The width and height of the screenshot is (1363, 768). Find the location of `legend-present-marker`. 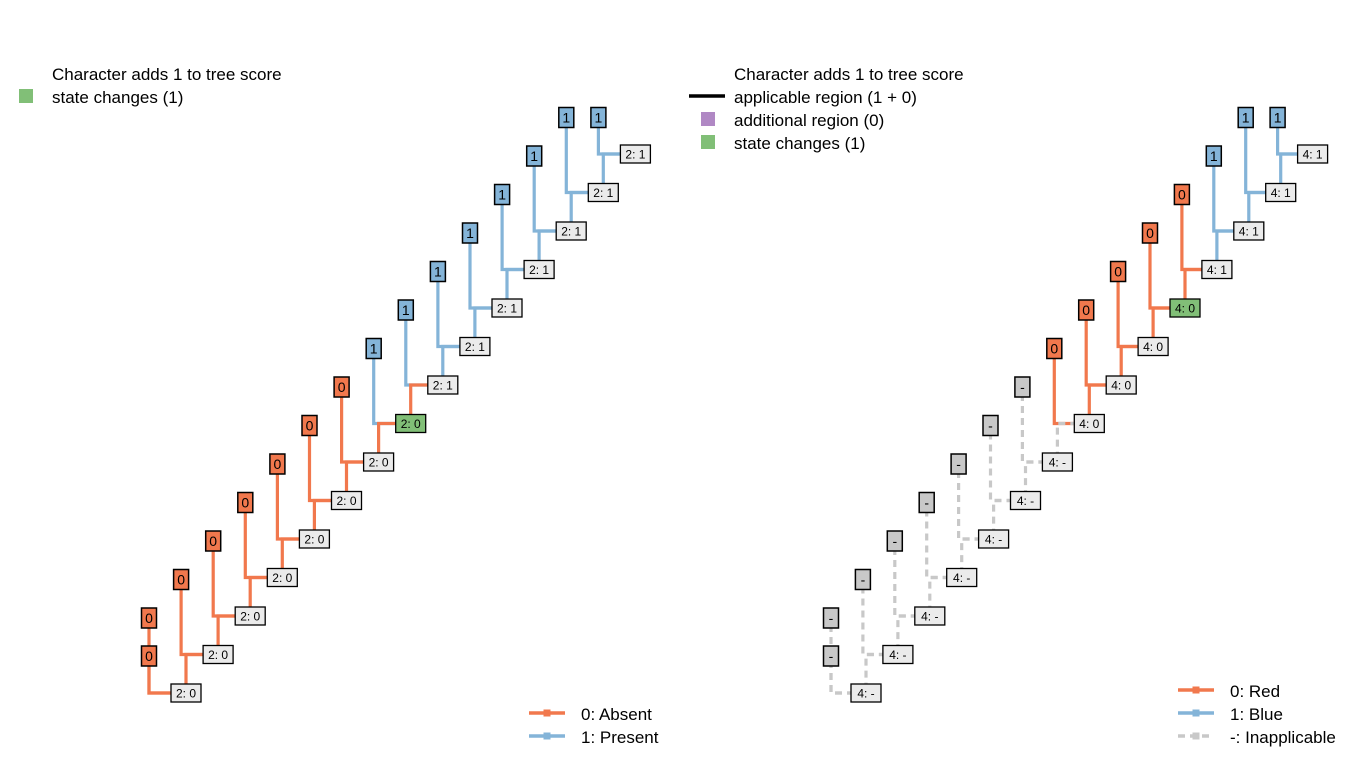

legend-present-marker is located at coordinates (547, 736).